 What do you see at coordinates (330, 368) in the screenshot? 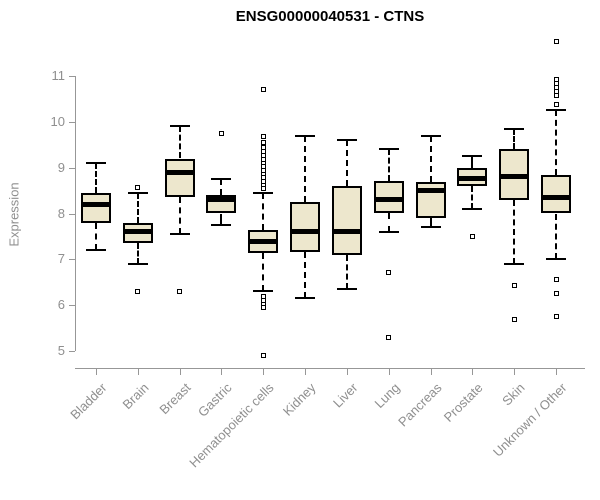
I see `x-axis-line` at bounding box center [330, 368].